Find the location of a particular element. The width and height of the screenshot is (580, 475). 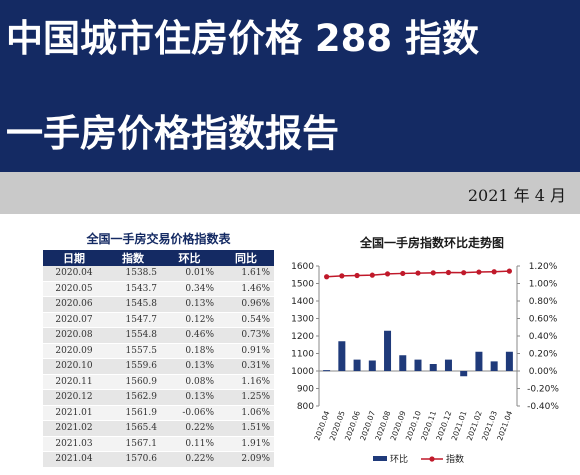

column-header-mom: 环比 is located at coordinates (189, 258).